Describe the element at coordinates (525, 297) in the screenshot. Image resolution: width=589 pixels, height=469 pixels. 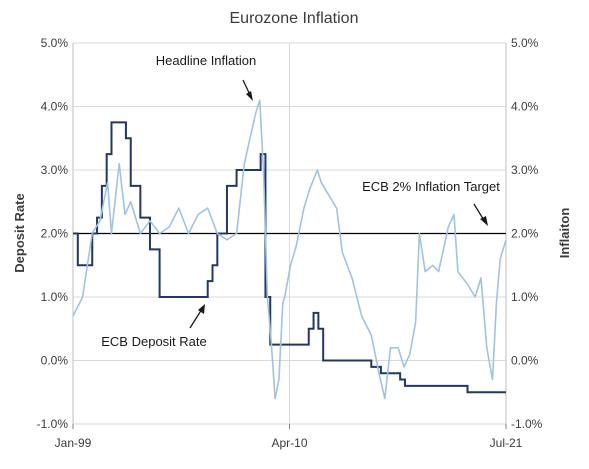
I see `right-tick-label: 1.0%` at that location.